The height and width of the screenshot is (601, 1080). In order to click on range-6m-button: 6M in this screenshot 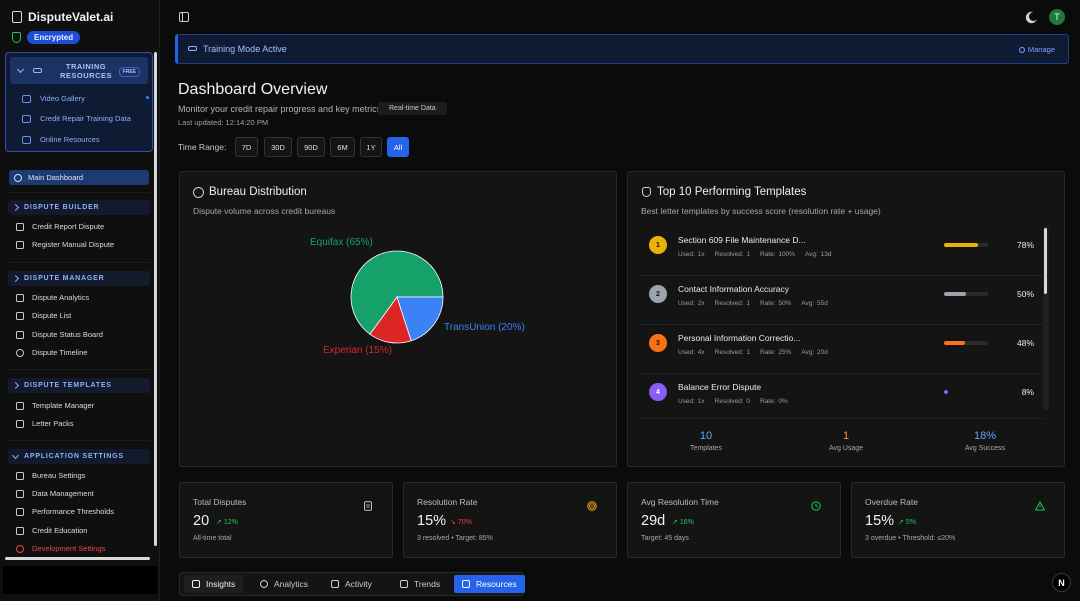, I will do `click(342, 147)`.